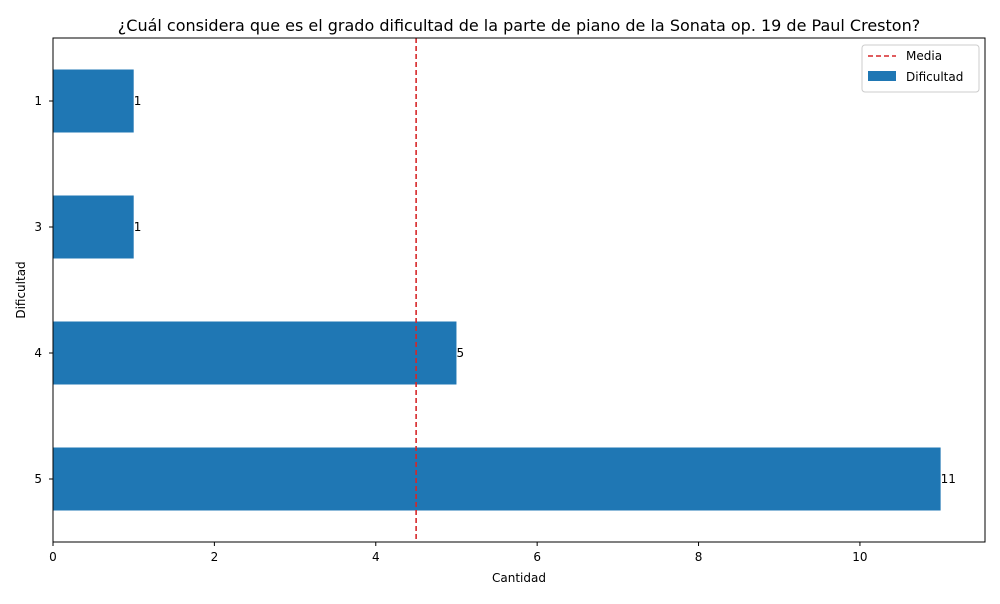 Image resolution: width=1000 pixels, height=604 pixels. I want to click on y-tick-label-5: 5, so click(38, 479).